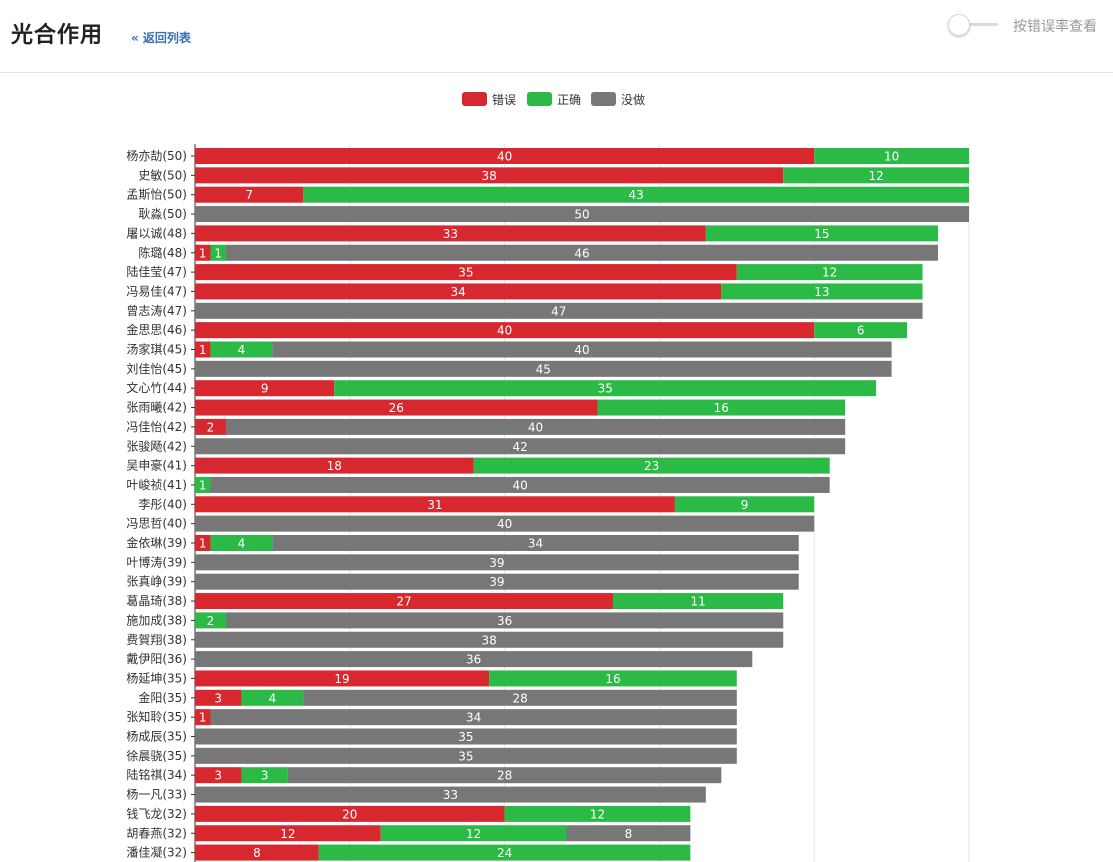 Image resolution: width=1113 pixels, height=862 pixels. I want to click on bar-value-label: 36, so click(473, 660).